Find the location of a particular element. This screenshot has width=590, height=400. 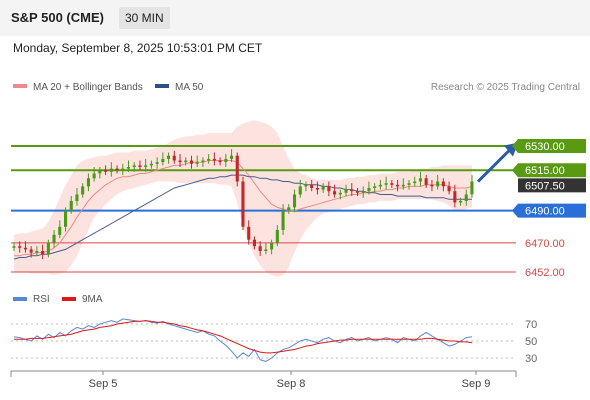

rsi-legend-label: RSI is located at coordinates (41, 299).